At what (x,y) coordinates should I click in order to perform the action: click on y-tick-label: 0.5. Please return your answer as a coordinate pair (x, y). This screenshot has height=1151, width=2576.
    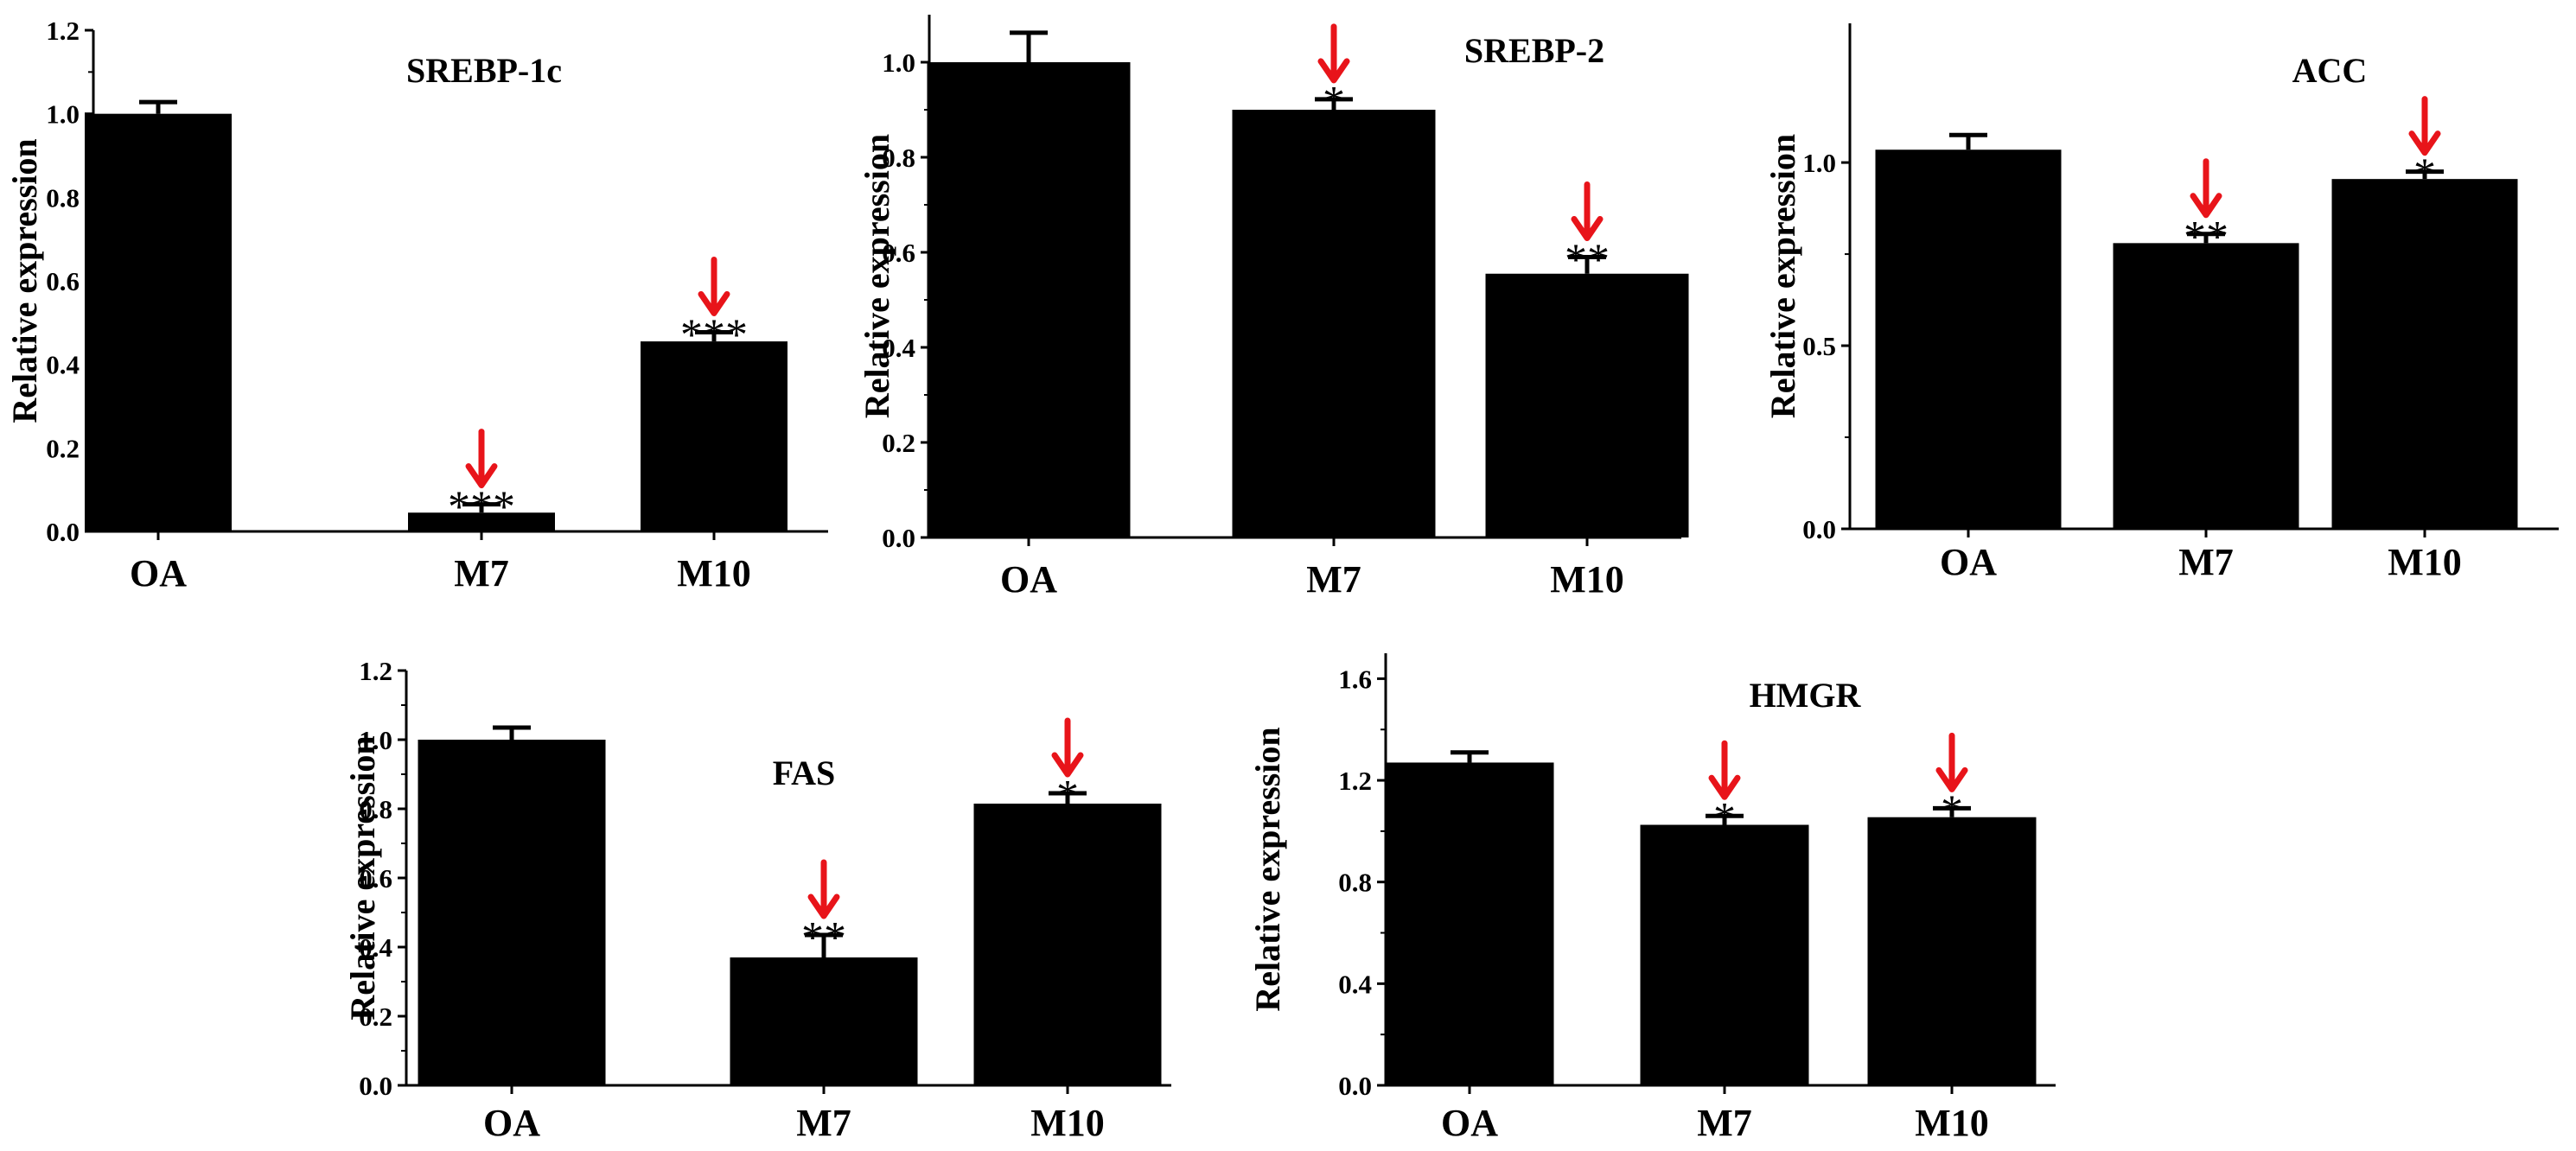
    Looking at the image, I should click on (1819, 346).